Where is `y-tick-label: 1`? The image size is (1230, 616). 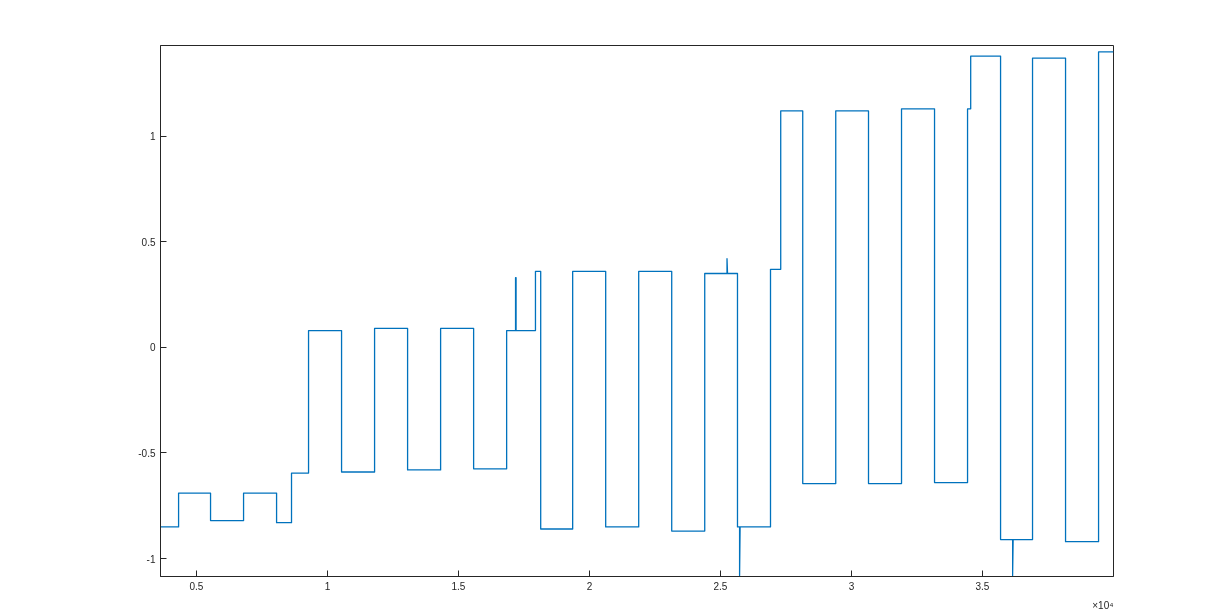 y-tick-label: 1 is located at coordinates (152, 137).